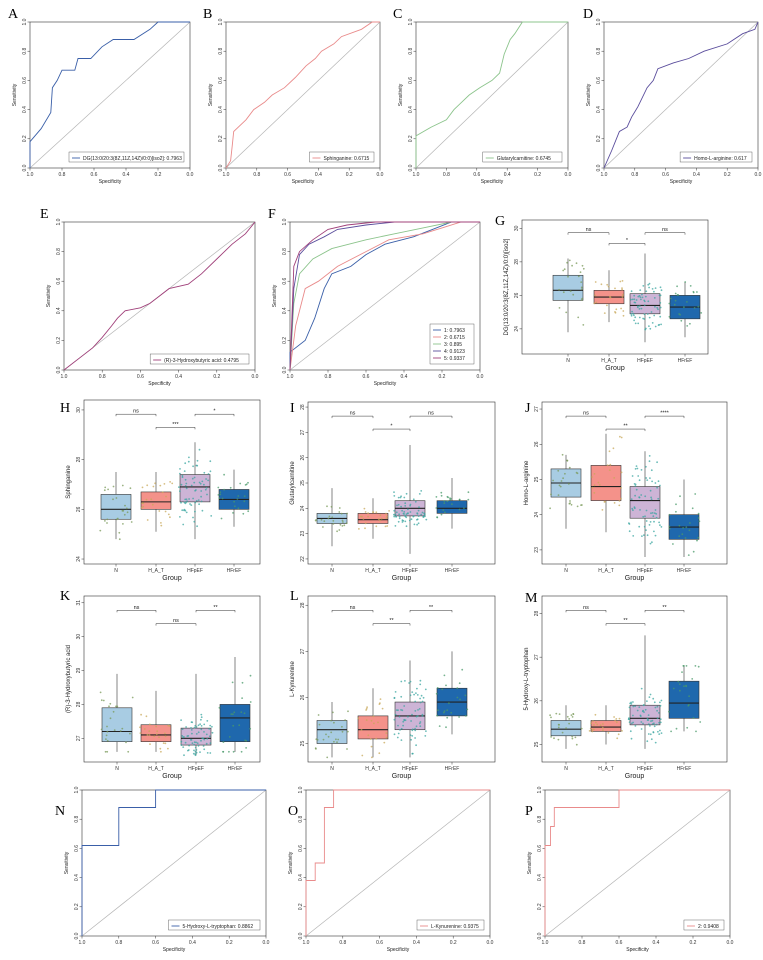 The height and width of the screenshot is (960, 763). I want to click on panel-H-box-HFpEF, so click(195, 488).